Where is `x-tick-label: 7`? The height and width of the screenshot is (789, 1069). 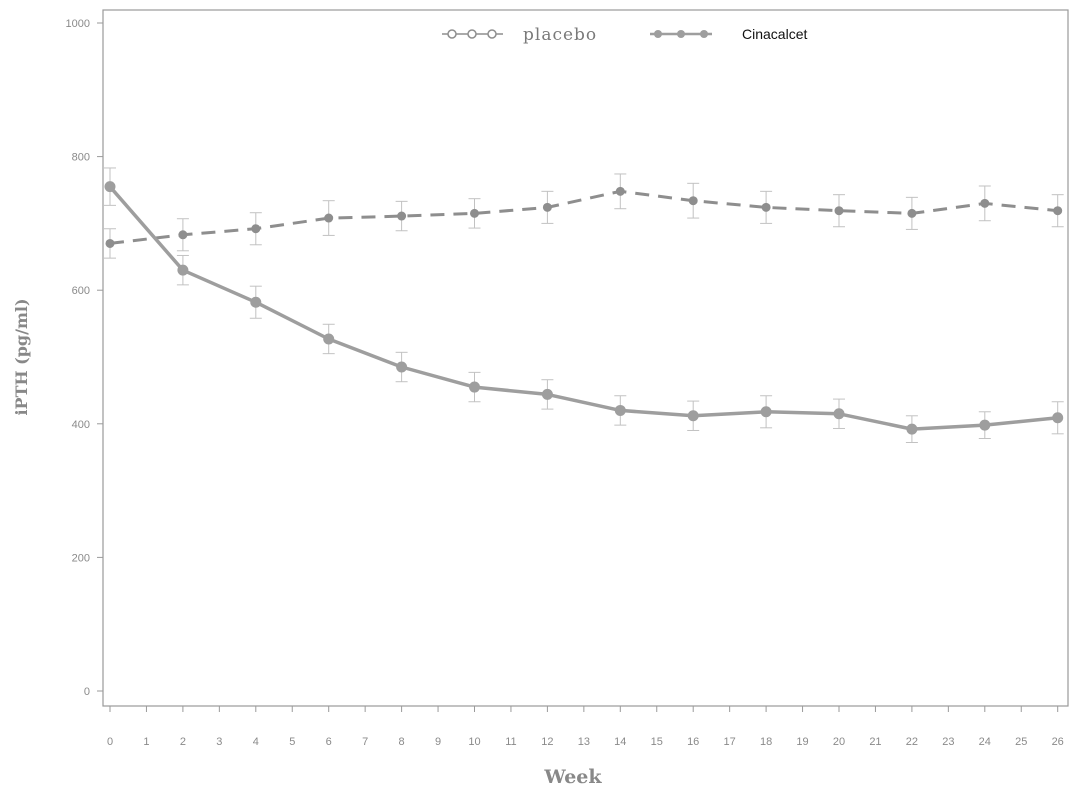 x-tick-label: 7 is located at coordinates (365, 742).